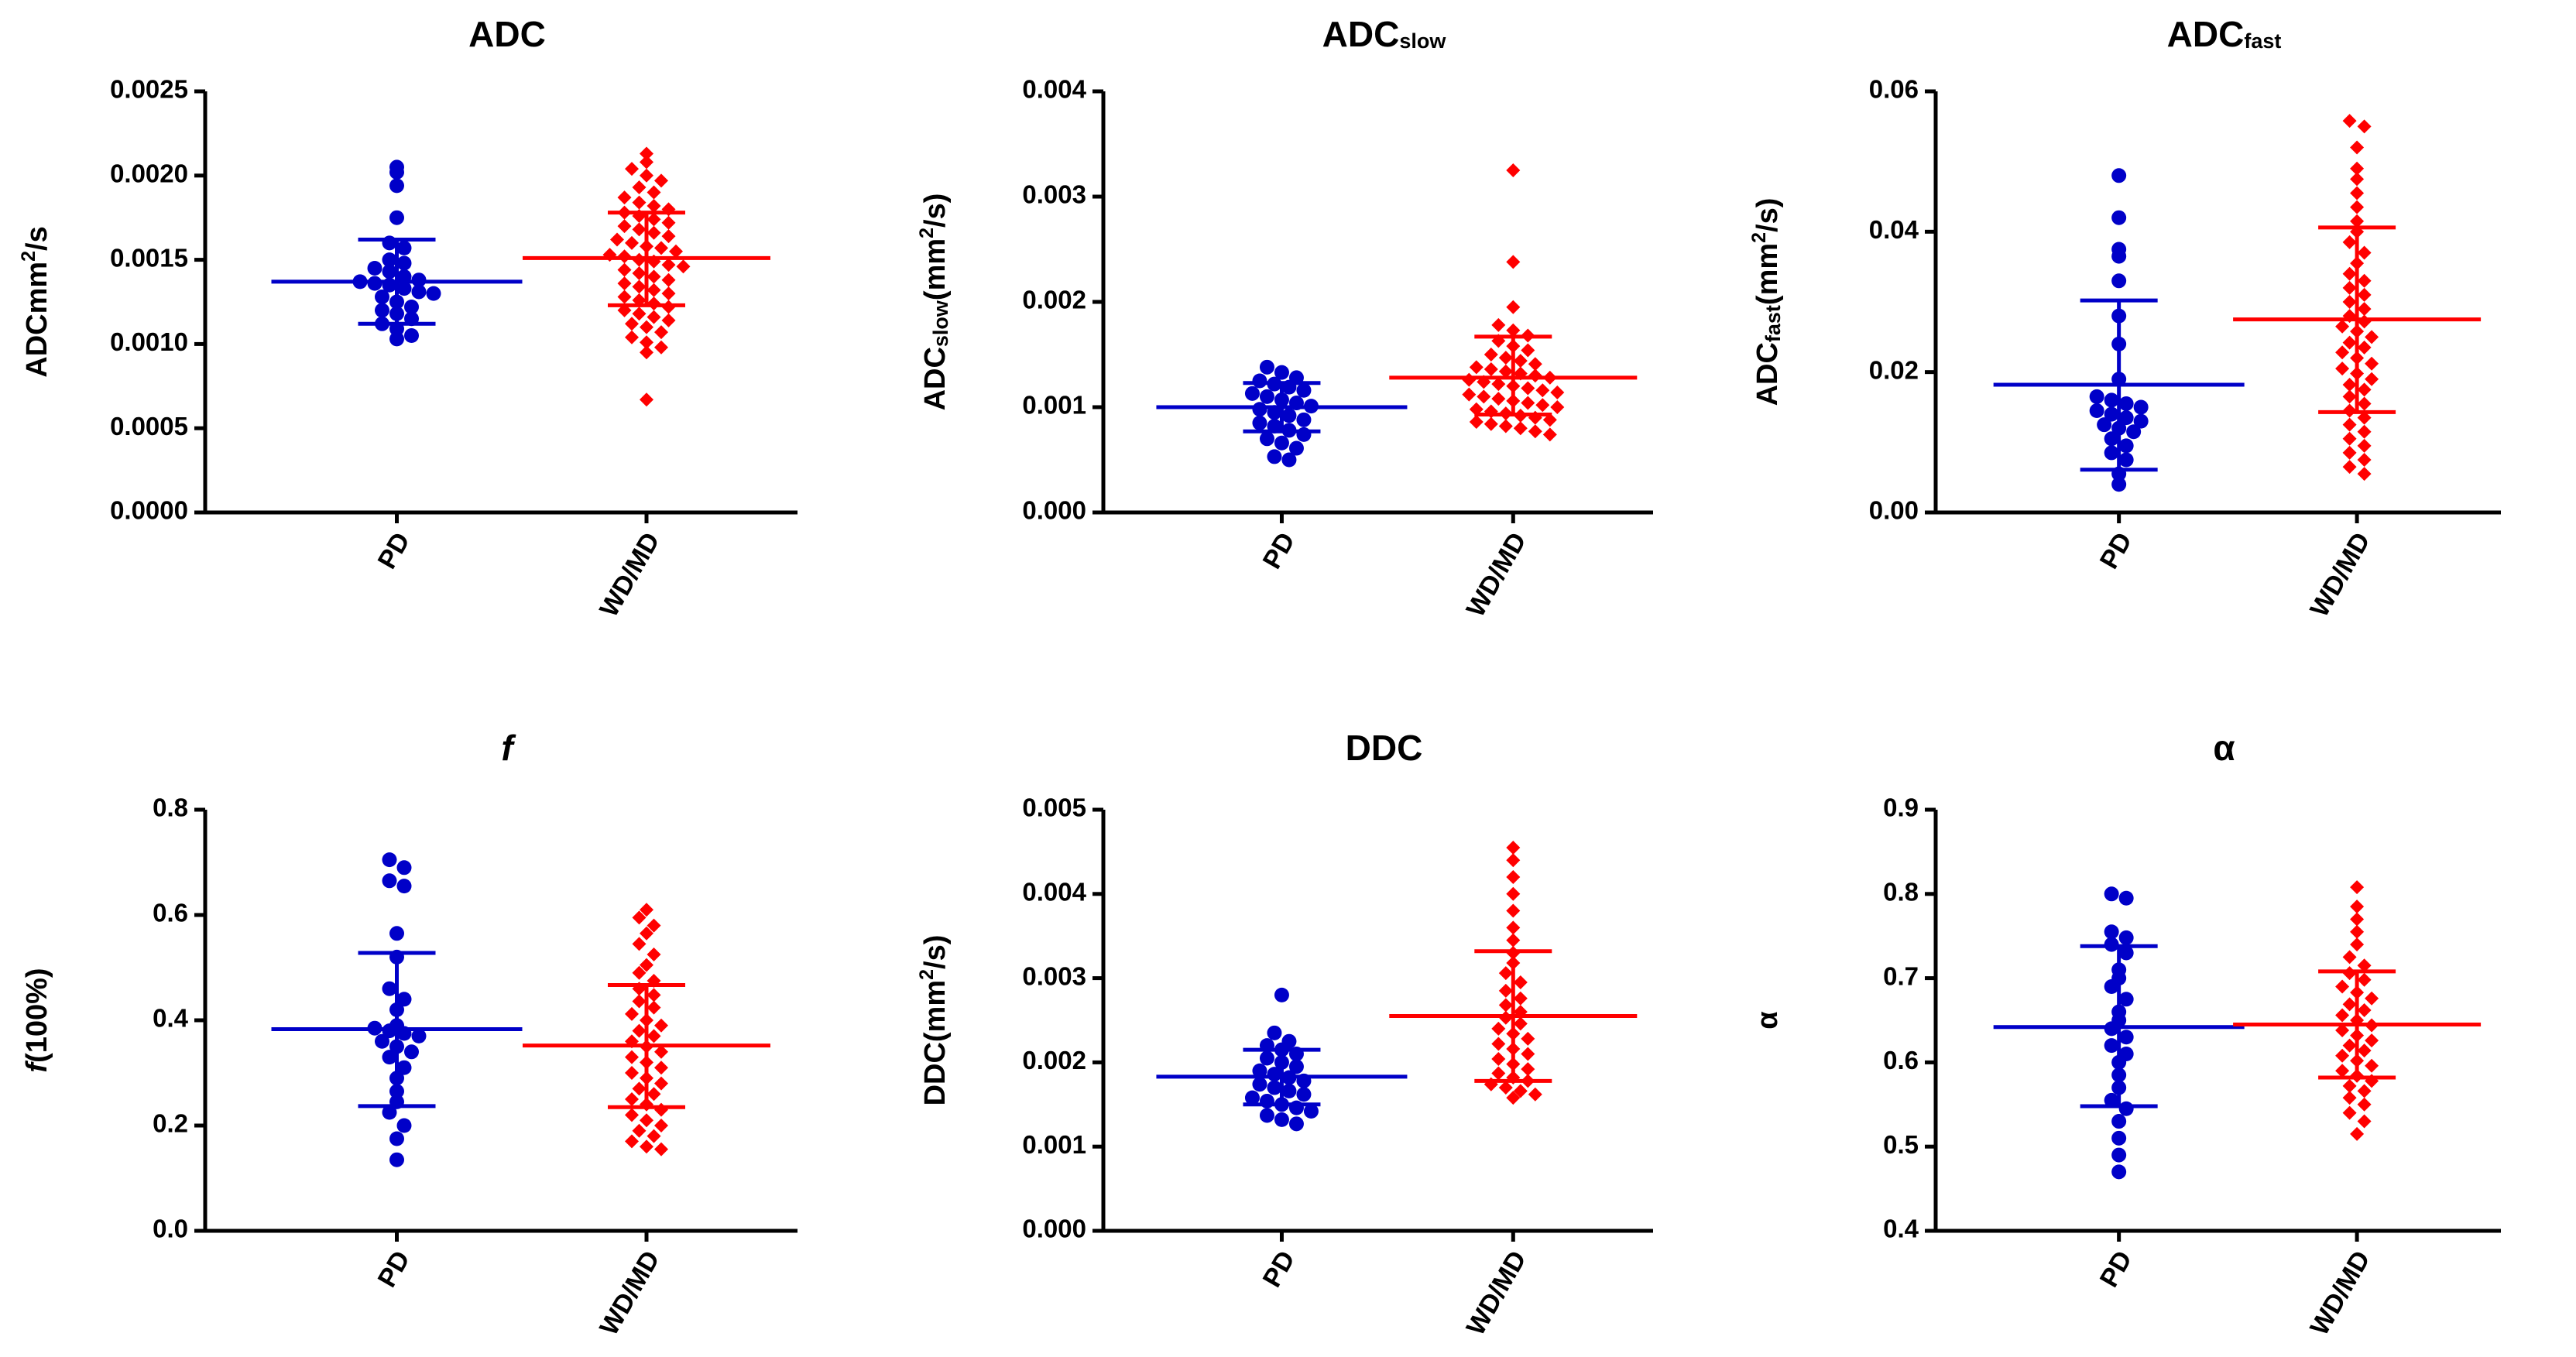 The width and height of the screenshot is (2576, 1357). What do you see at coordinates (1901, 975) in the screenshot?
I see `y-tick-label: 0.7` at bounding box center [1901, 975].